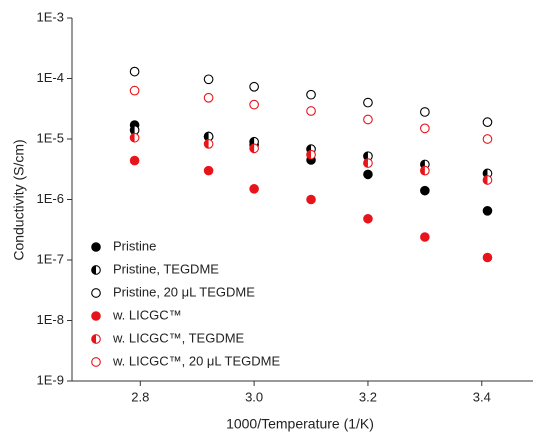 This screenshot has height=438, width=535. Describe the element at coordinates (147, 314) in the screenshot. I see `legend-label: w. LICGC™` at that location.